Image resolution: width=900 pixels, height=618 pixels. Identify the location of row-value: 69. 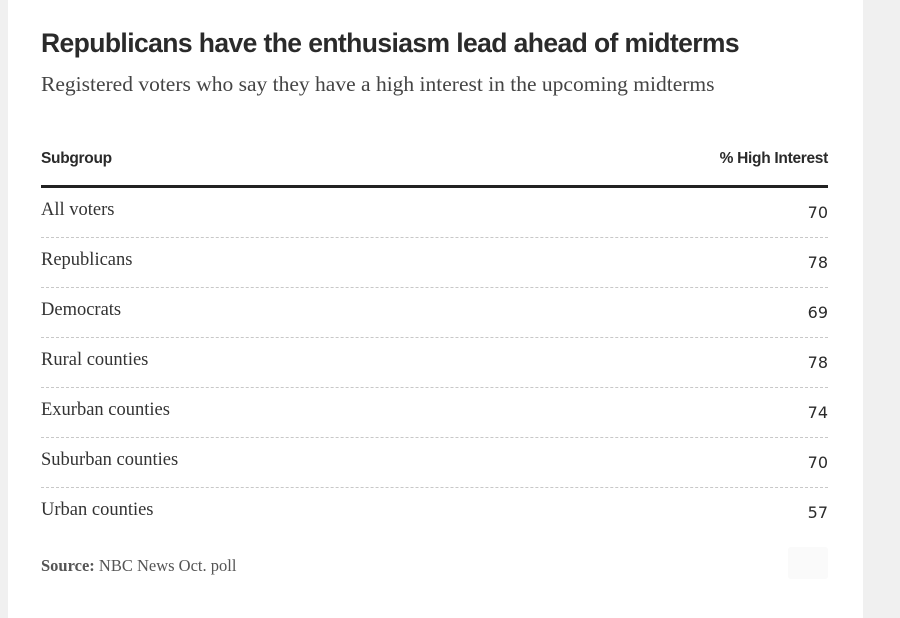
(817, 312).